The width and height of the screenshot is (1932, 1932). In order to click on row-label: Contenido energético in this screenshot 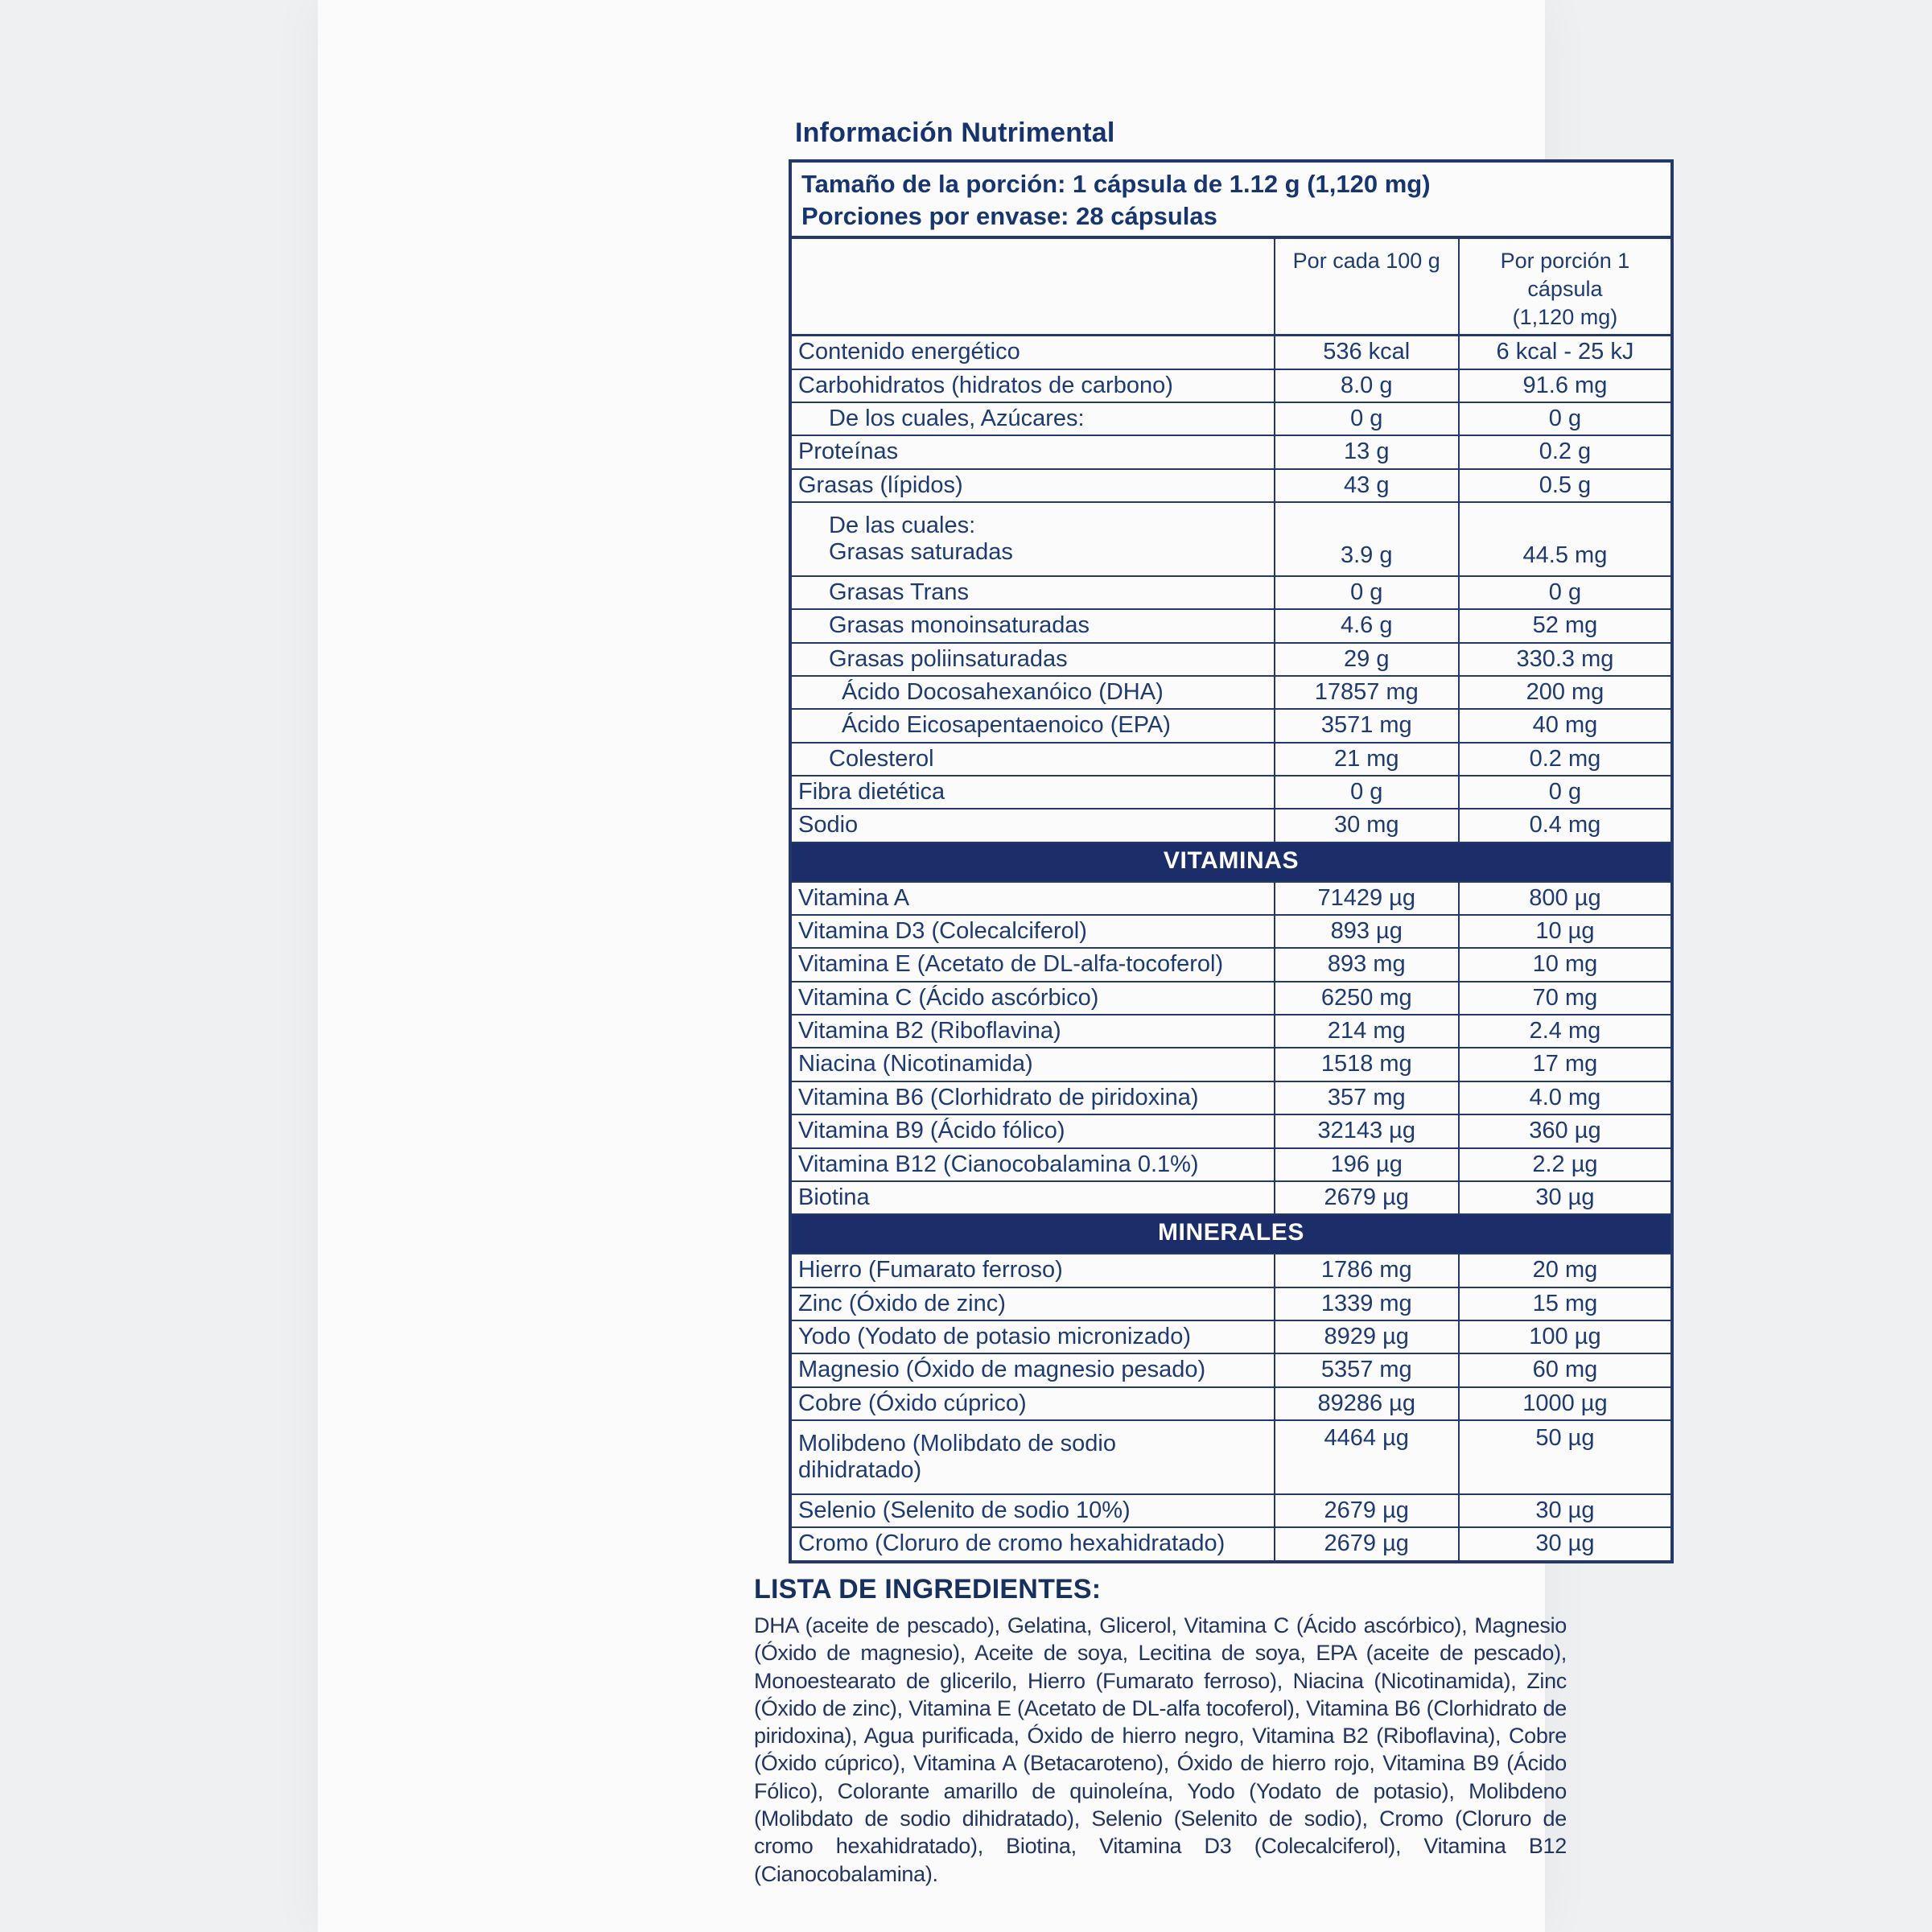, I will do `click(1033, 352)`.